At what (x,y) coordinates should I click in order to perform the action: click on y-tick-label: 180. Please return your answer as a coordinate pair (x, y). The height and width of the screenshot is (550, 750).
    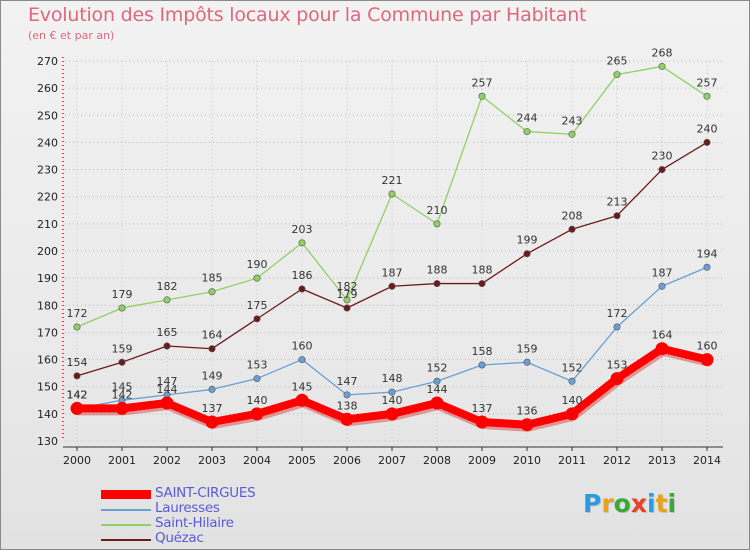
    Looking at the image, I should click on (47, 305).